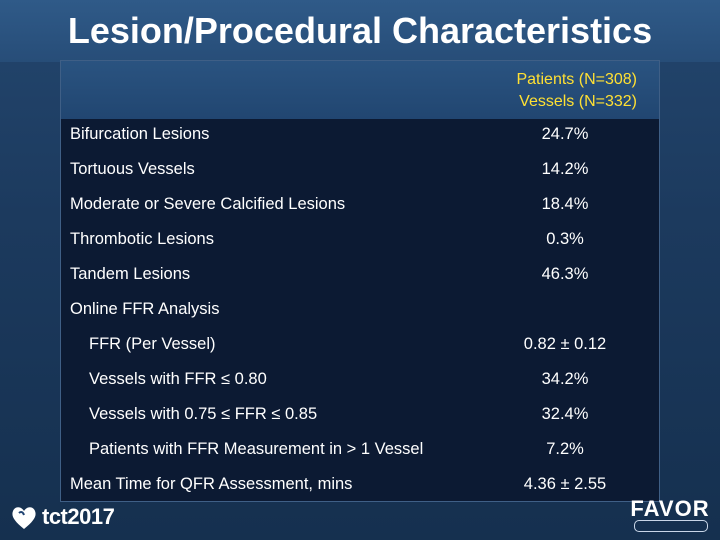 The height and width of the screenshot is (540, 720). What do you see at coordinates (670, 508) in the screenshot?
I see `favor-logo-text: FAVOR` at bounding box center [670, 508].